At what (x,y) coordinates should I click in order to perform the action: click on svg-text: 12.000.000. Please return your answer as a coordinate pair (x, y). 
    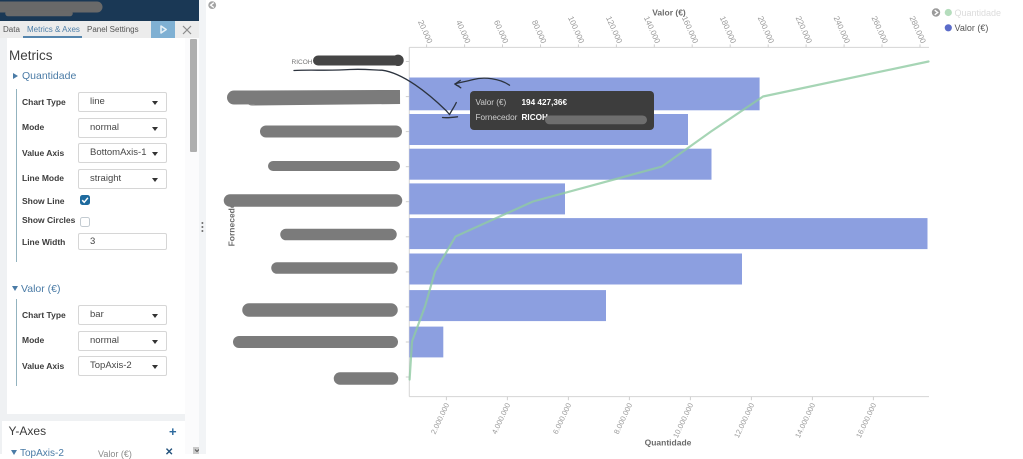
    Looking at the image, I should click on (744, 421).